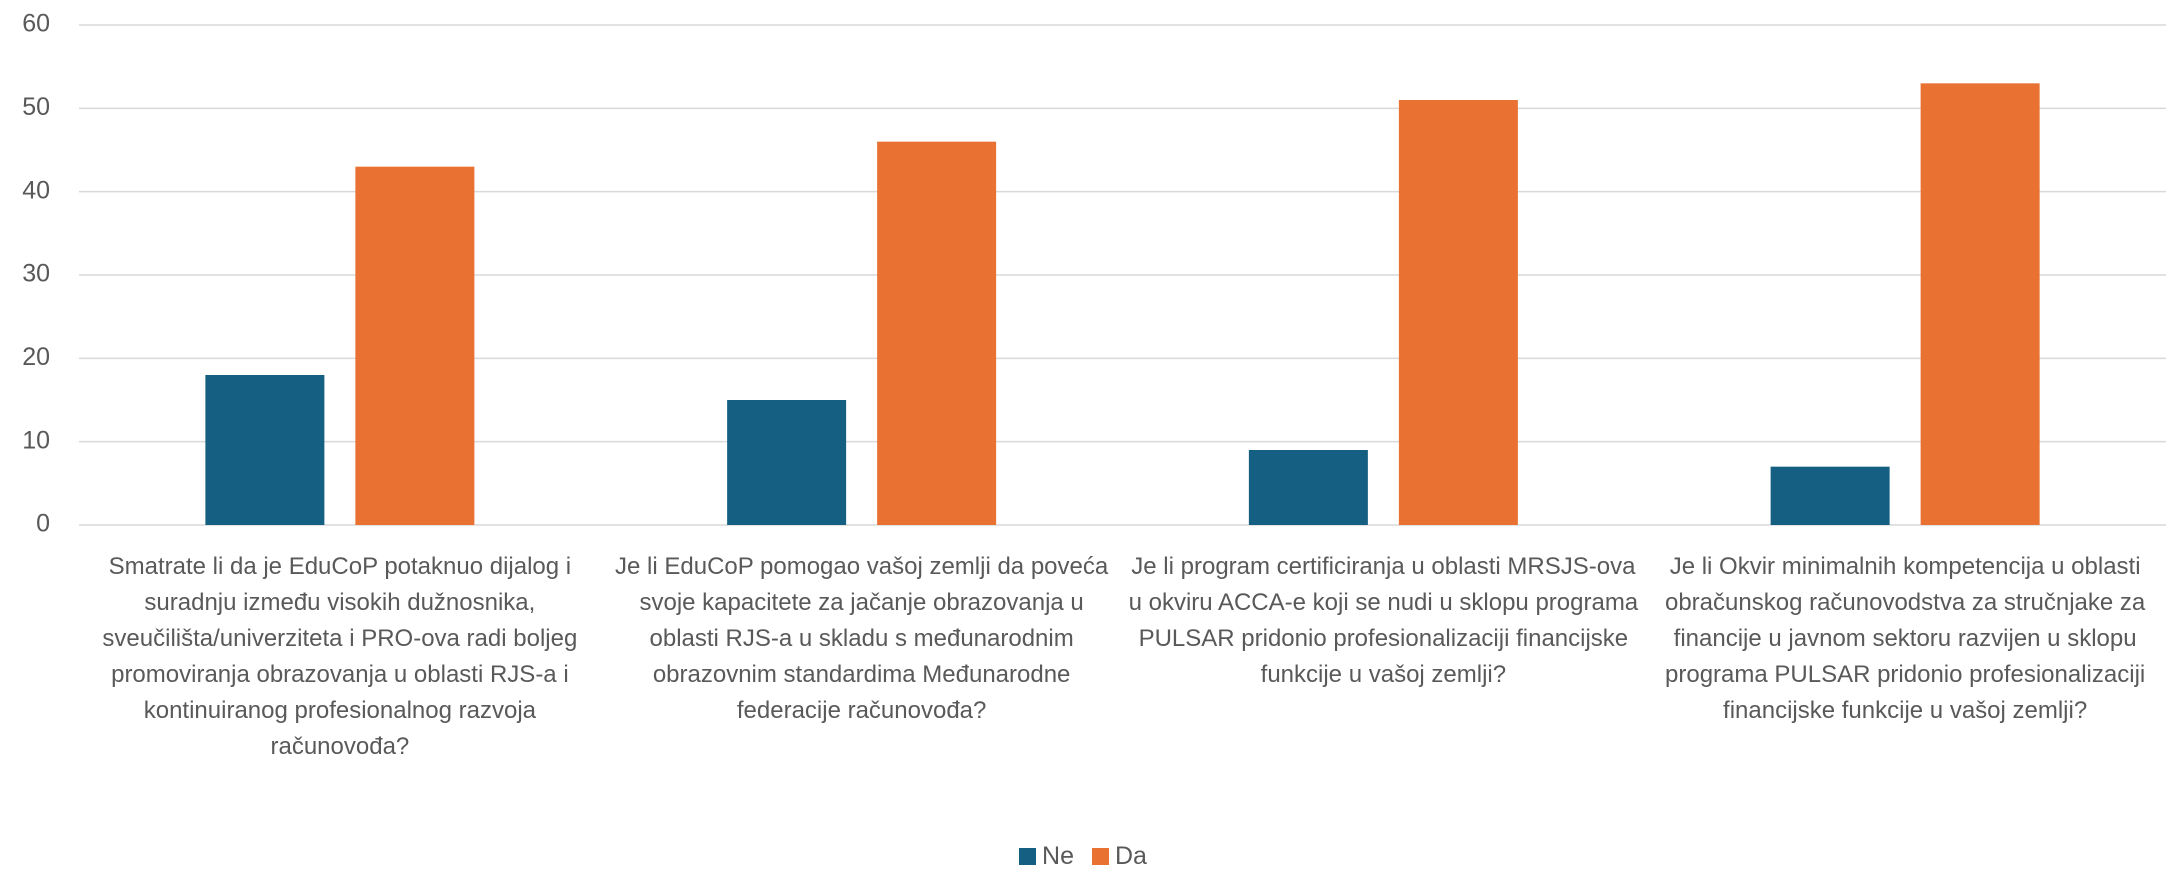 This screenshot has height=875, width=2166. I want to click on legend-item: Da, so click(1119, 856).